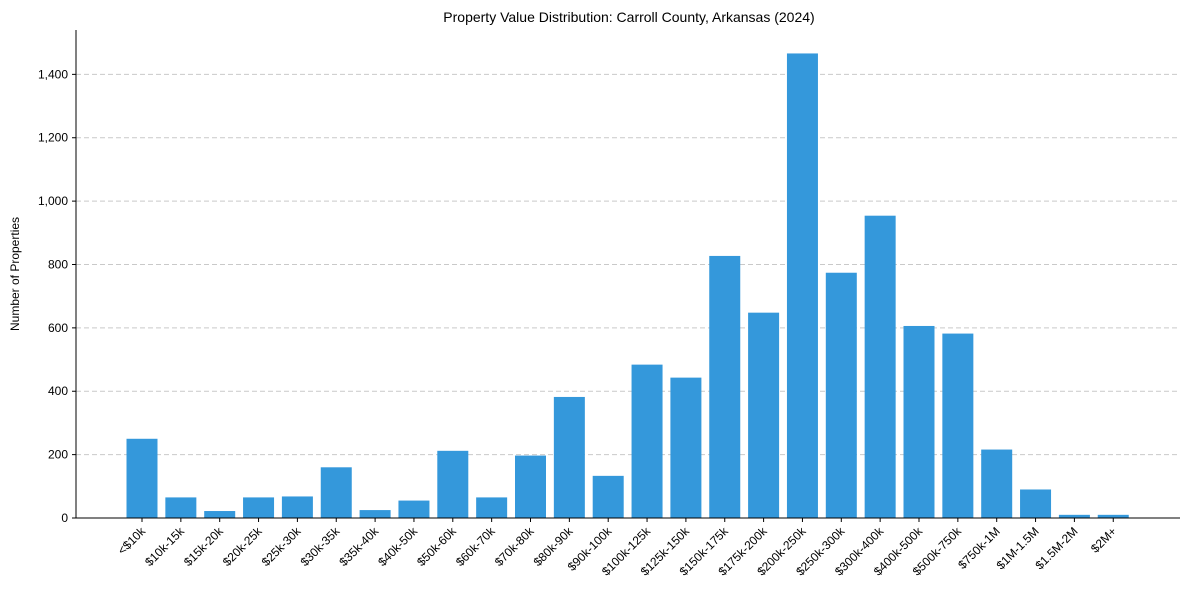  I want to click on y-tick-label: 0, so click(64, 518).